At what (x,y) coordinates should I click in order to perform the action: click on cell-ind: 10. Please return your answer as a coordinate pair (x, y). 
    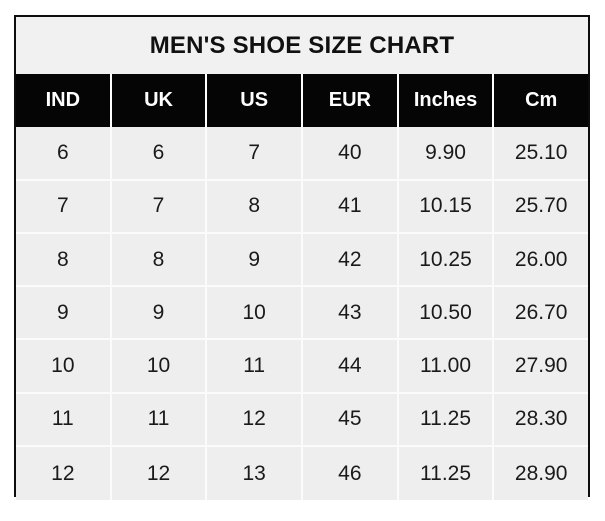
    Looking at the image, I should click on (64, 367).